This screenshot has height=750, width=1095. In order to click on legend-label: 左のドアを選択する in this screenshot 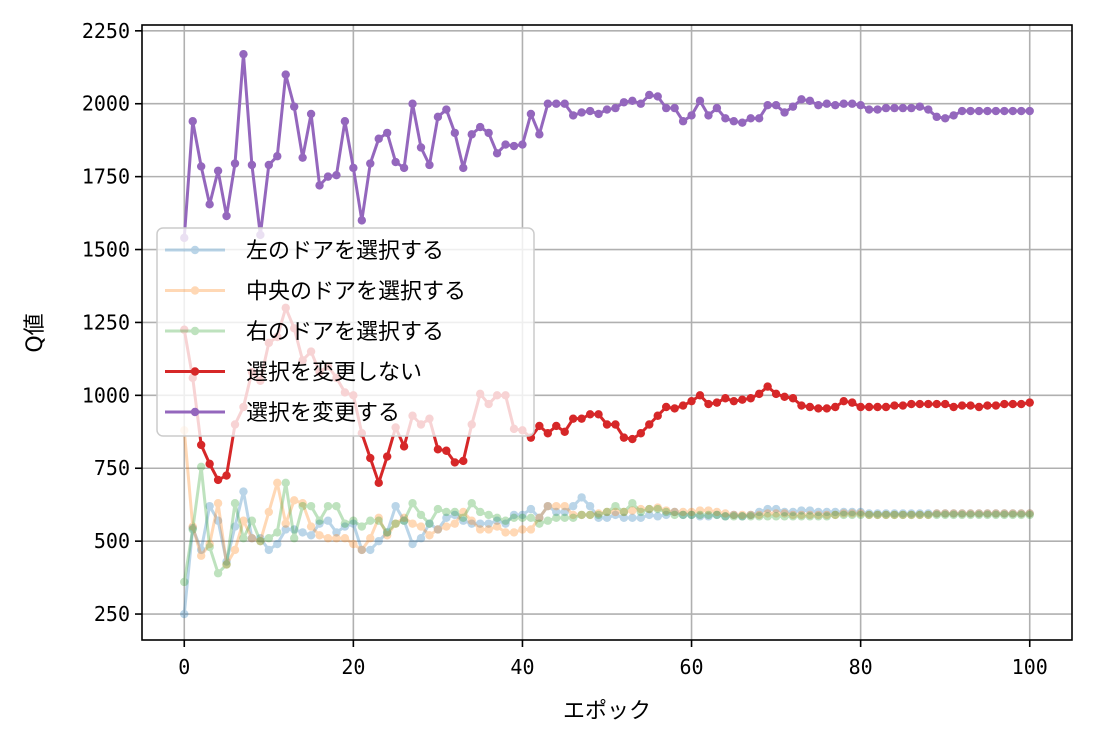, I will do `click(345, 251)`.